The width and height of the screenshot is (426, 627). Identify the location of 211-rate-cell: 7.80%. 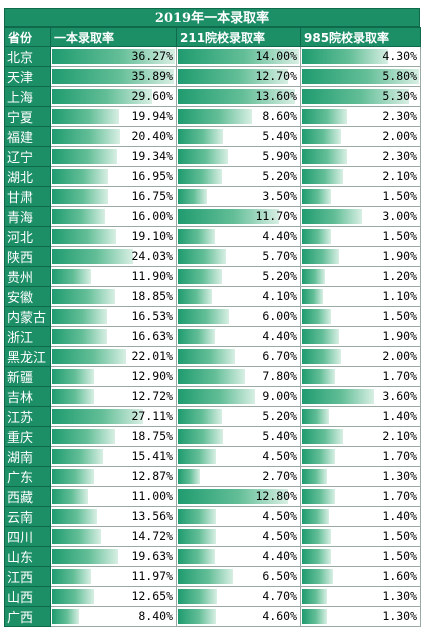
(238, 376).